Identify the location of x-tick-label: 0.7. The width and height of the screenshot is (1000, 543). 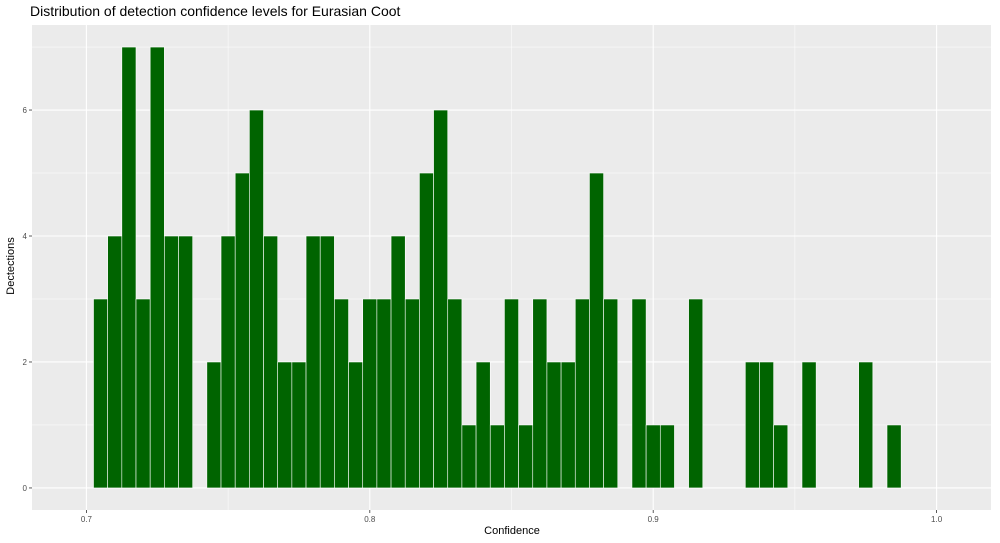
(87, 519).